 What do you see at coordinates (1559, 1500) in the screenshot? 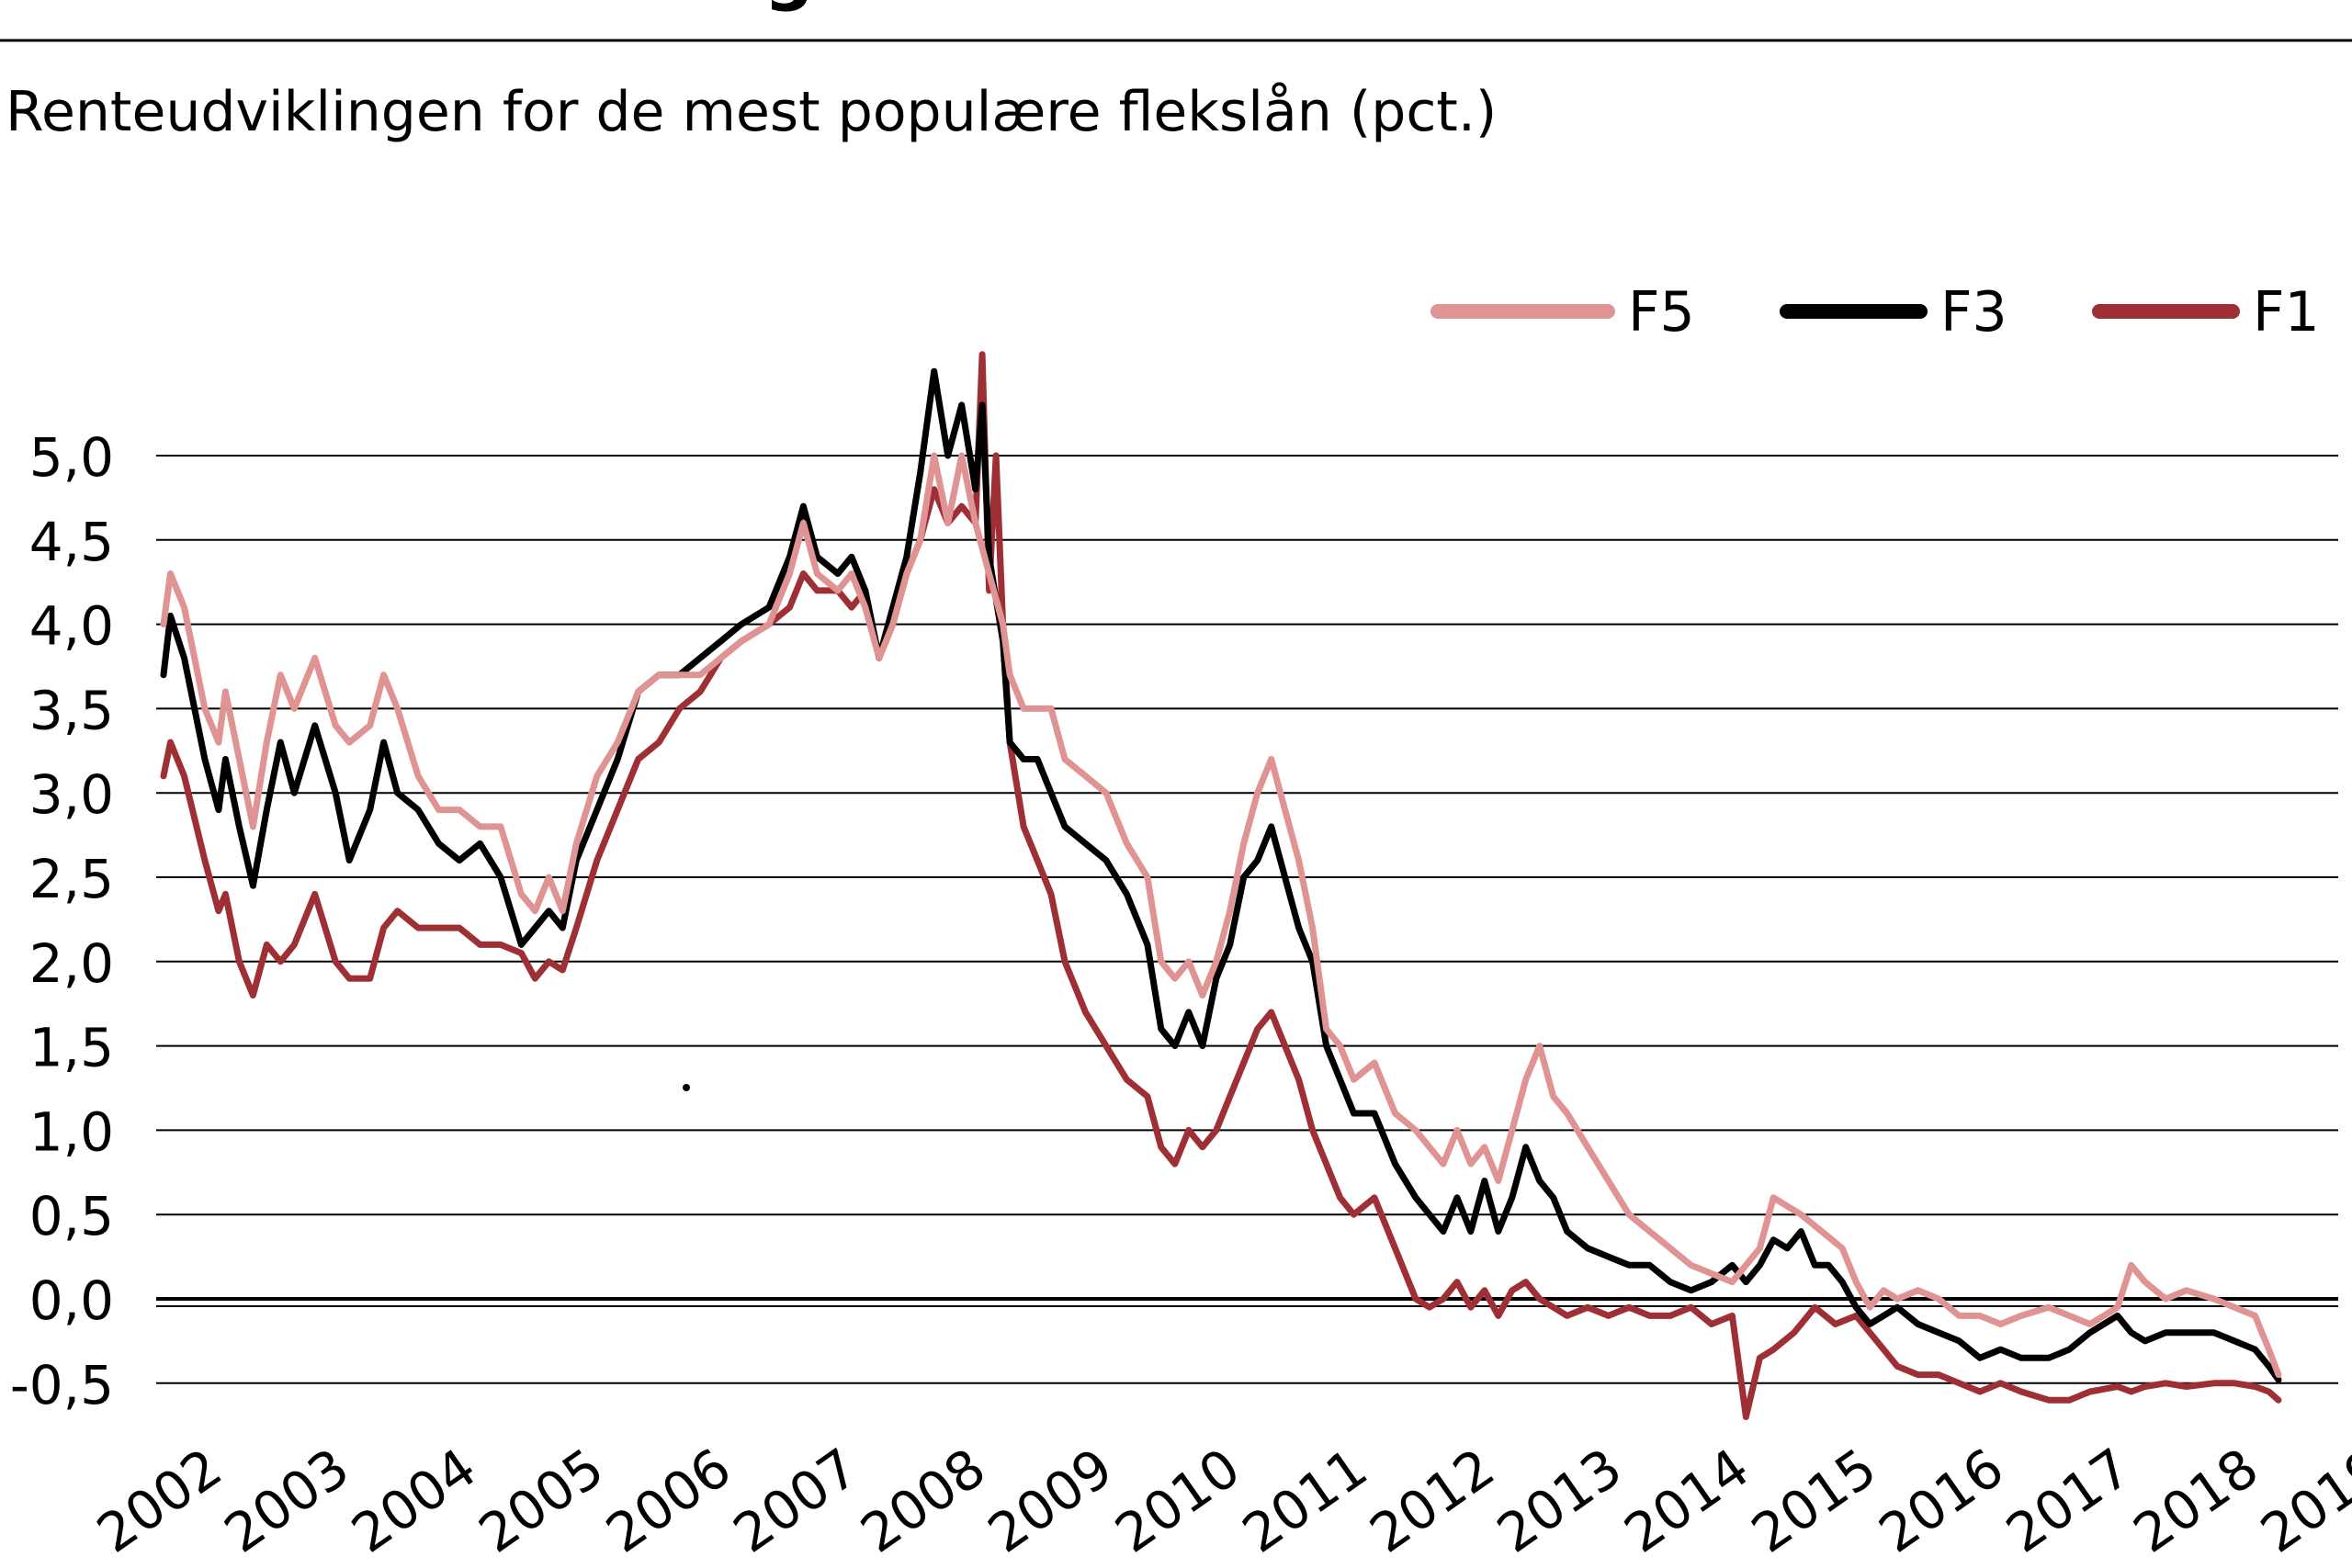
I see `x-tick-label-11: 2013` at bounding box center [1559, 1500].